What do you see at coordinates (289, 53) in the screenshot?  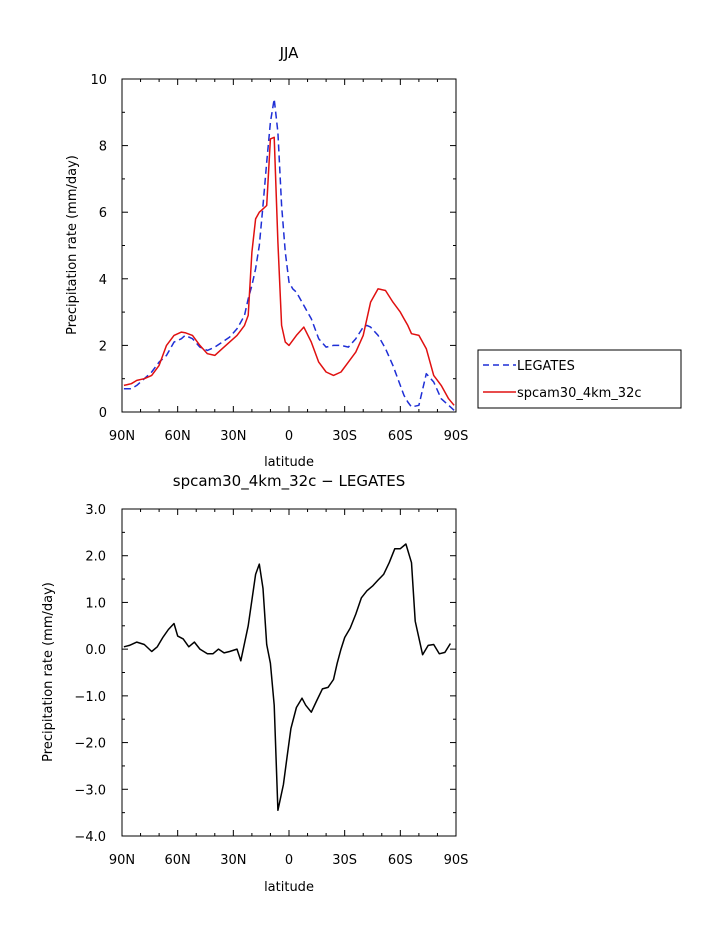 I see `chart-title: JJA` at bounding box center [289, 53].